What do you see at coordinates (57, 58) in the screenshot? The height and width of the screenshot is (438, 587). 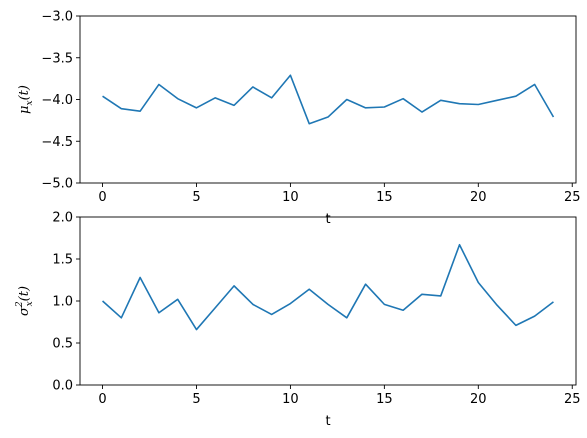 I see `y-tick-label: −3.5` at bounding box center [57, 58].